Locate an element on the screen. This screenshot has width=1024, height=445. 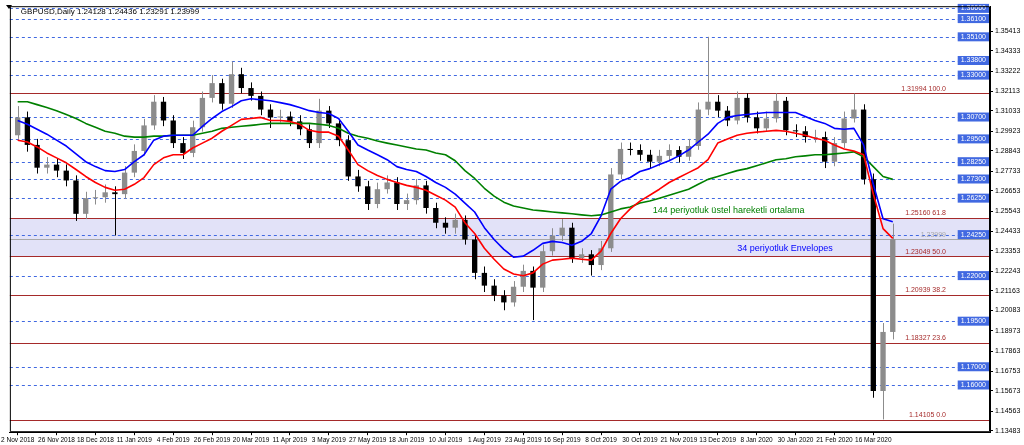
annotation: 34 periyotluk Envelopes is located at coordinates (785, 248).